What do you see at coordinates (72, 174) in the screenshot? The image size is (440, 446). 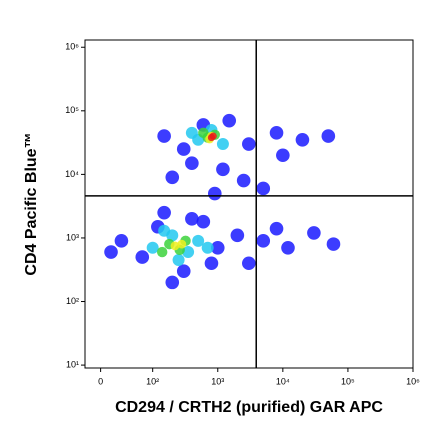 I see `y-tick-label: 10⁴` at bounding box center [72, 174].